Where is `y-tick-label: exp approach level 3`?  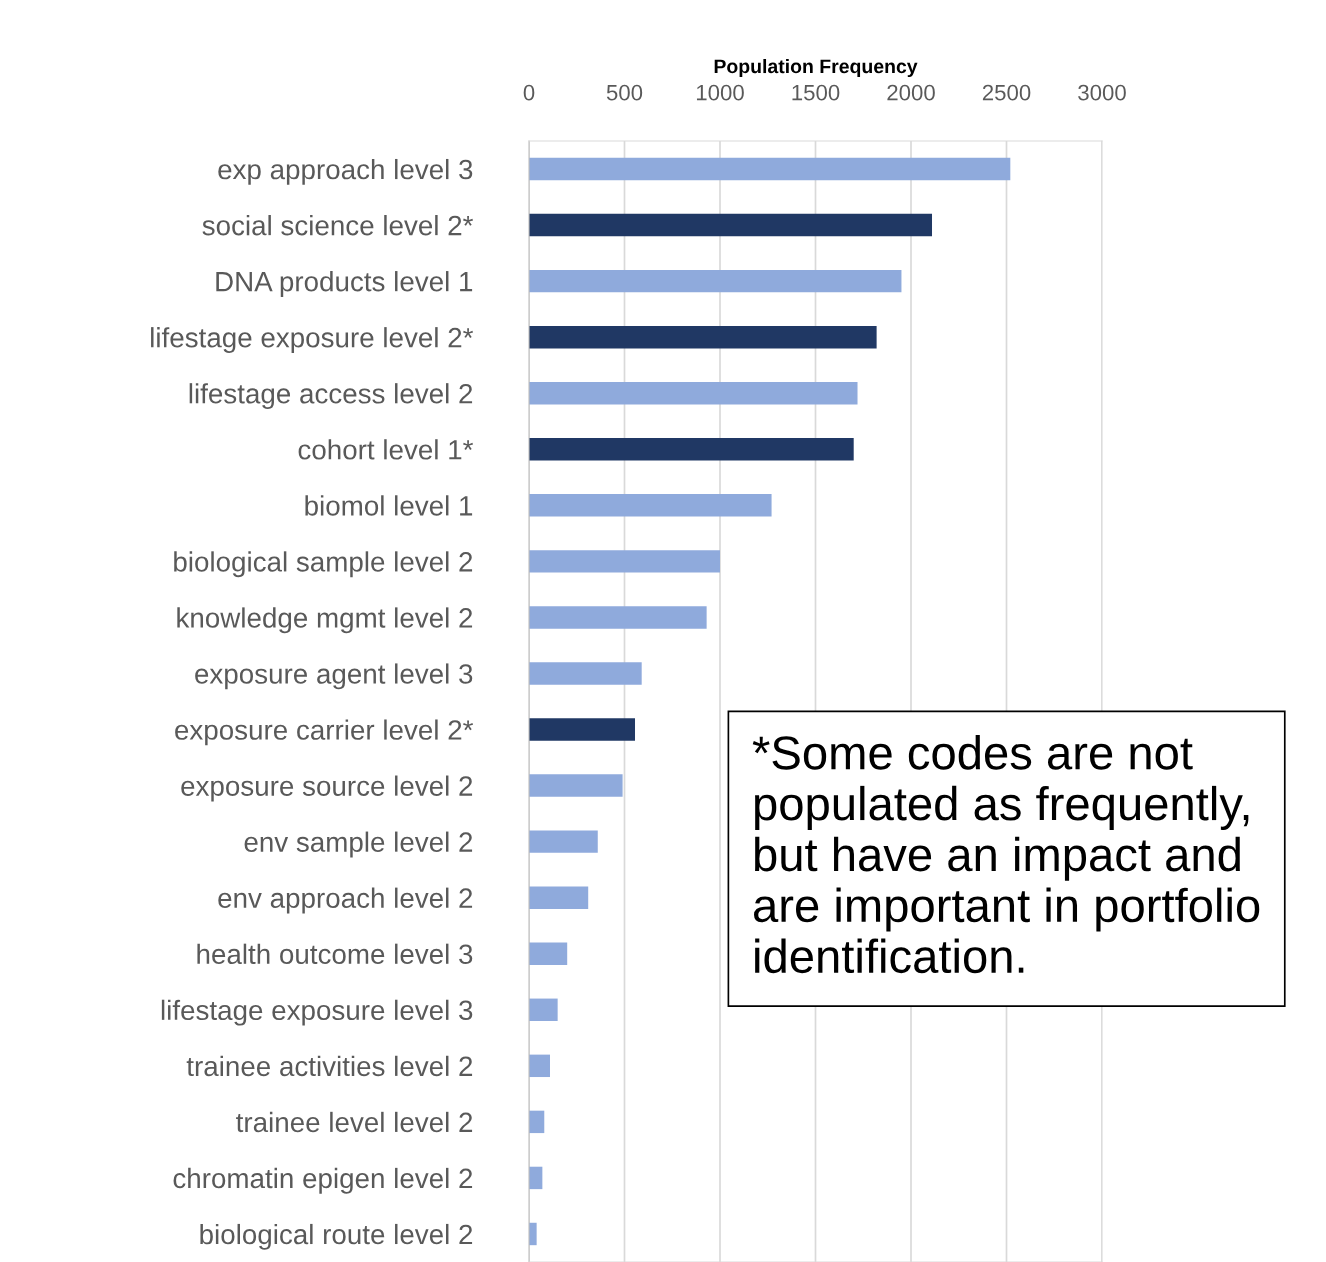 y-tick-label: exp approach level 3 is located at coordinates (345, 171).